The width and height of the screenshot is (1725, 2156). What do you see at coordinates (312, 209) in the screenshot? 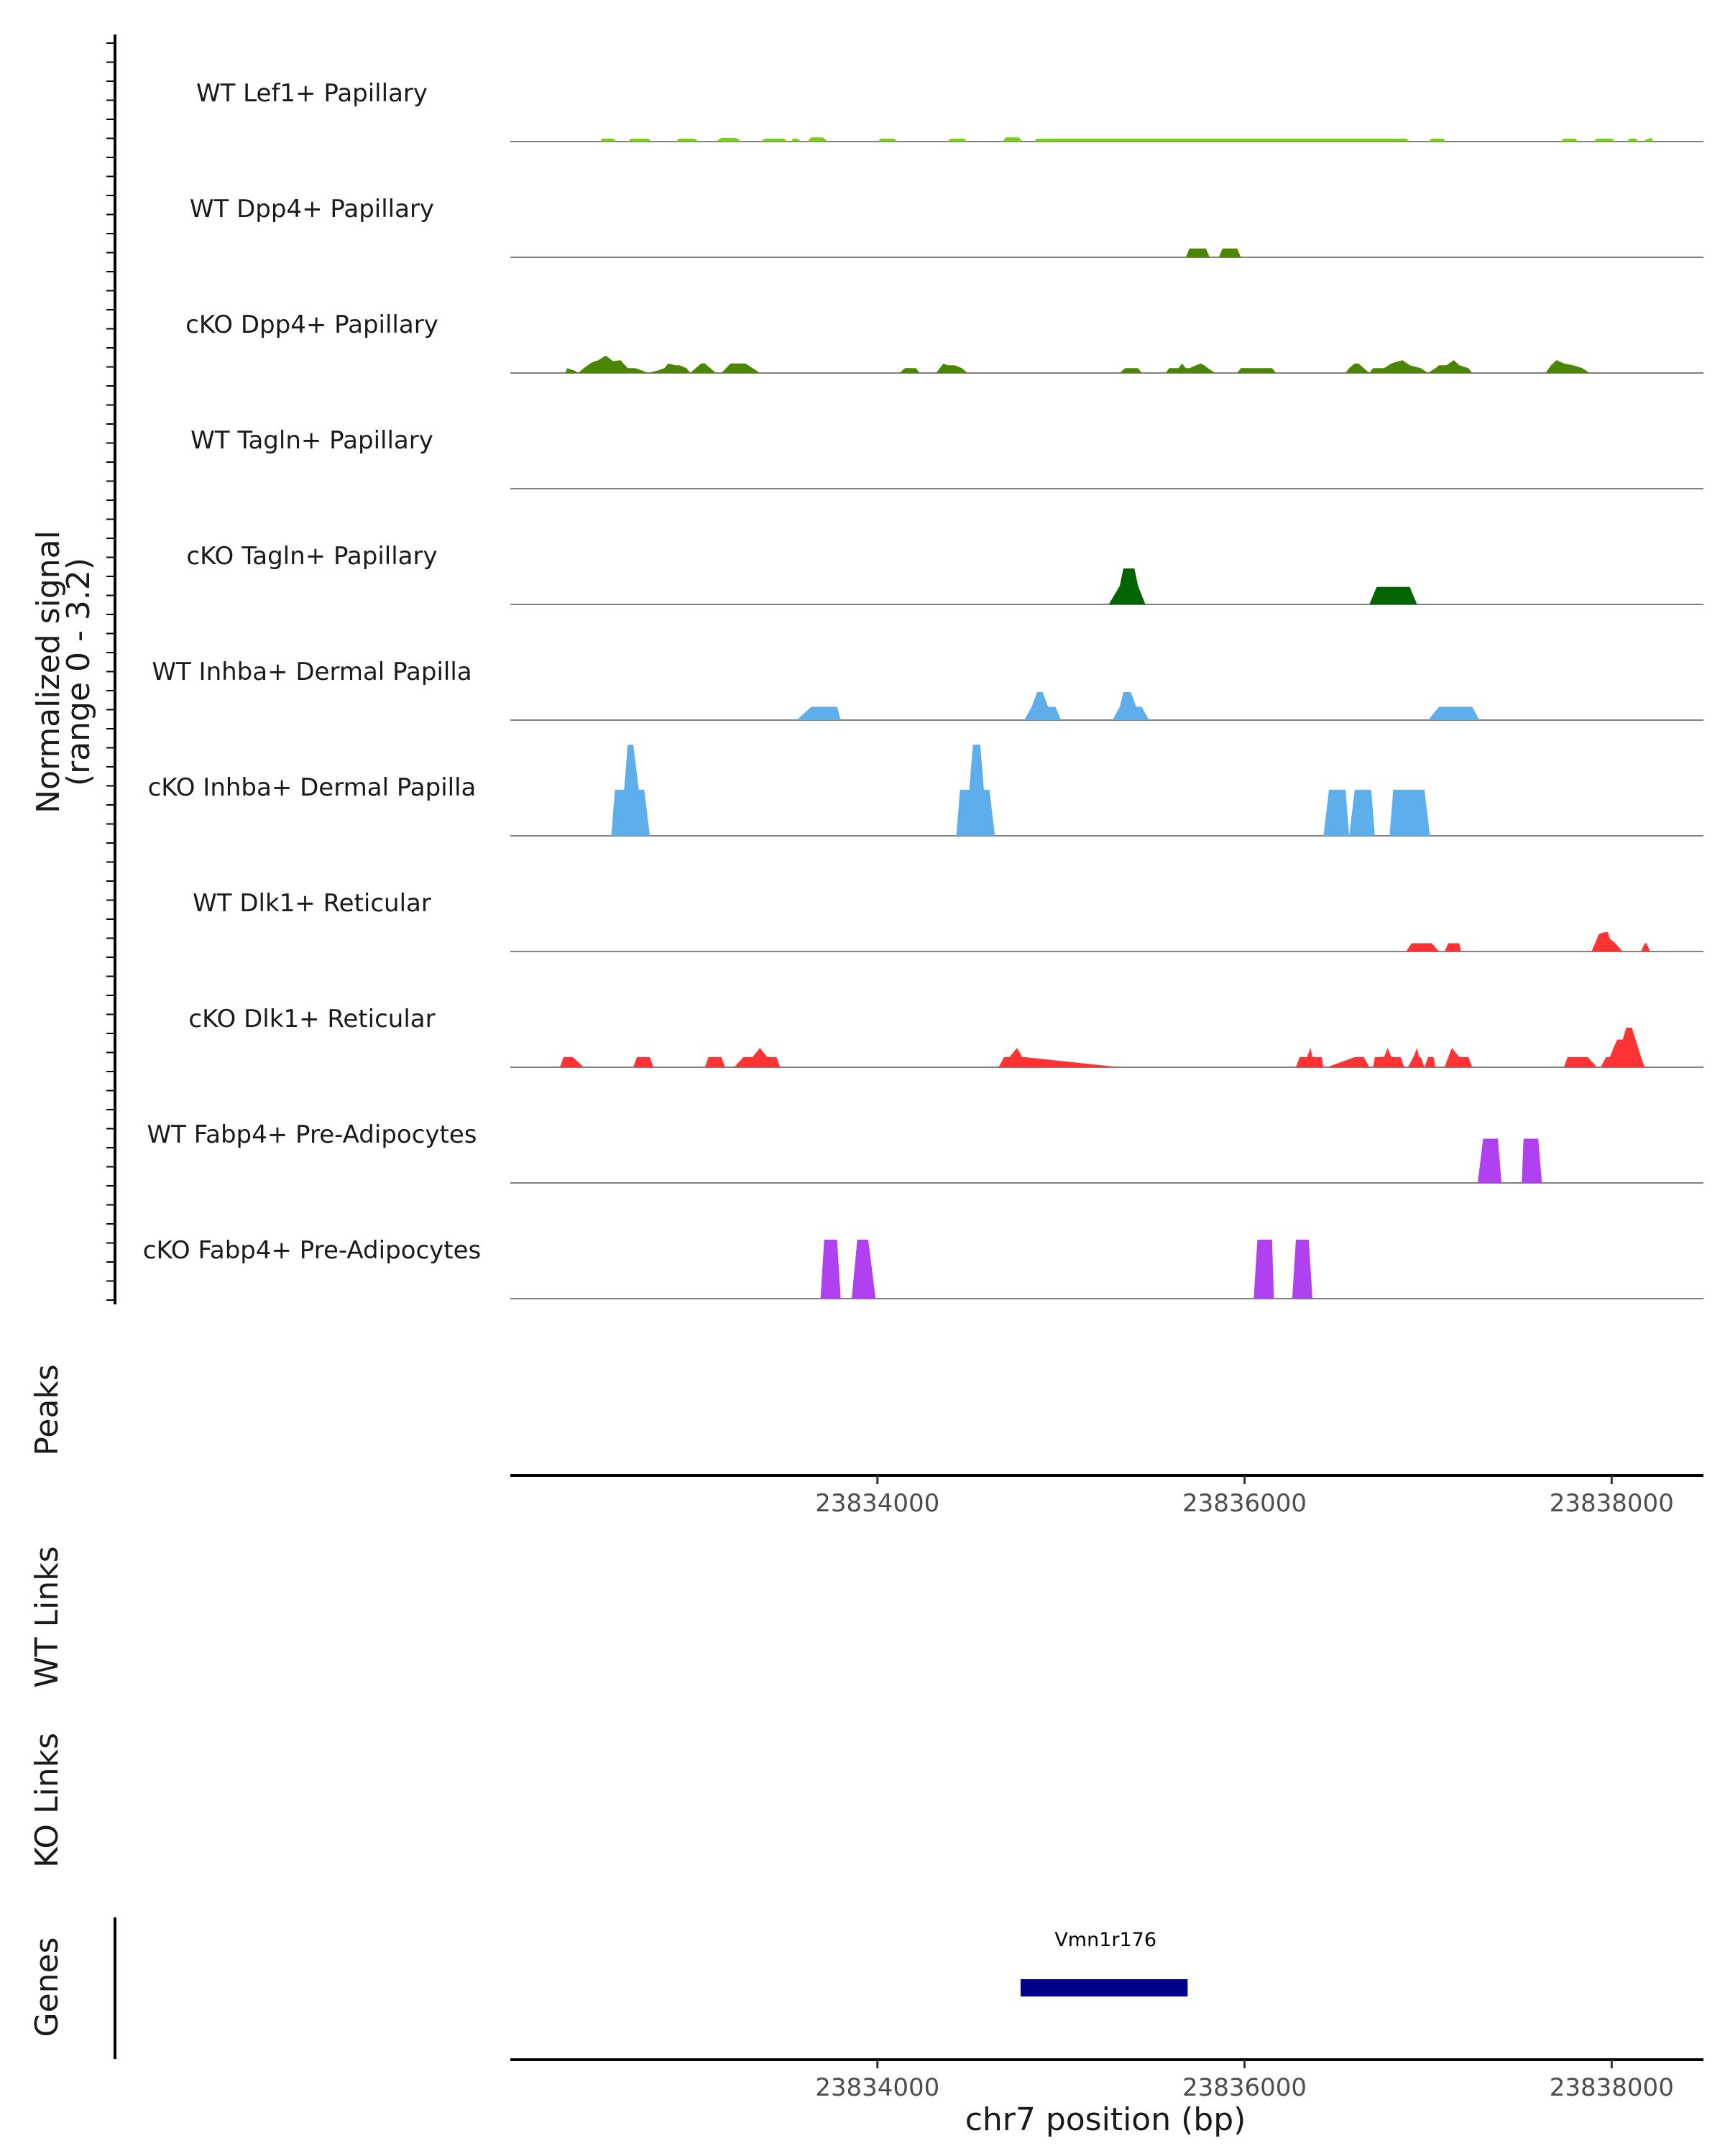
I see `track-label-1: WT Dpp4+ Papillary` at bounding box center [312, 209].